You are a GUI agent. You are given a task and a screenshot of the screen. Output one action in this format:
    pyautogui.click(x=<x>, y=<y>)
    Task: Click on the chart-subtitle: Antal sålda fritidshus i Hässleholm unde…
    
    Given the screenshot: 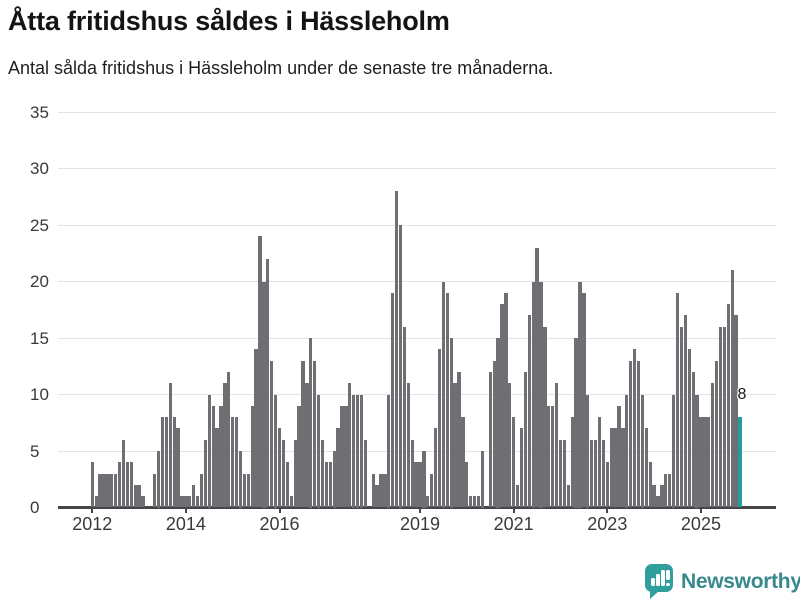 What is the action you would take?
    pyautogui.click(x=281, y=68)
    